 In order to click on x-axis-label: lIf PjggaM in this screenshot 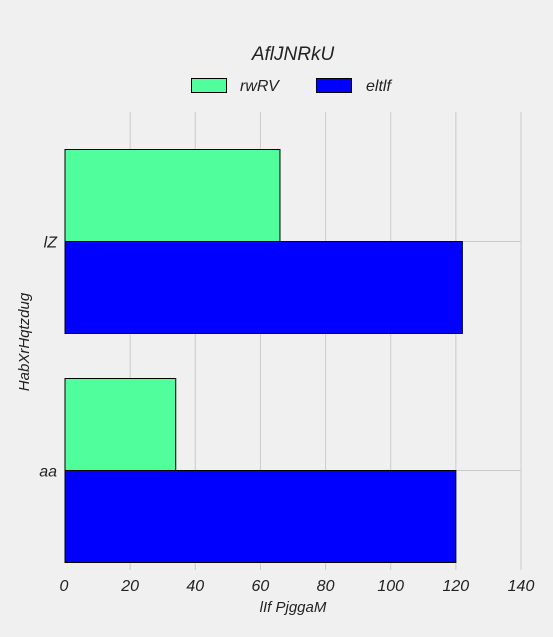, I will do `click(293, 607)`.